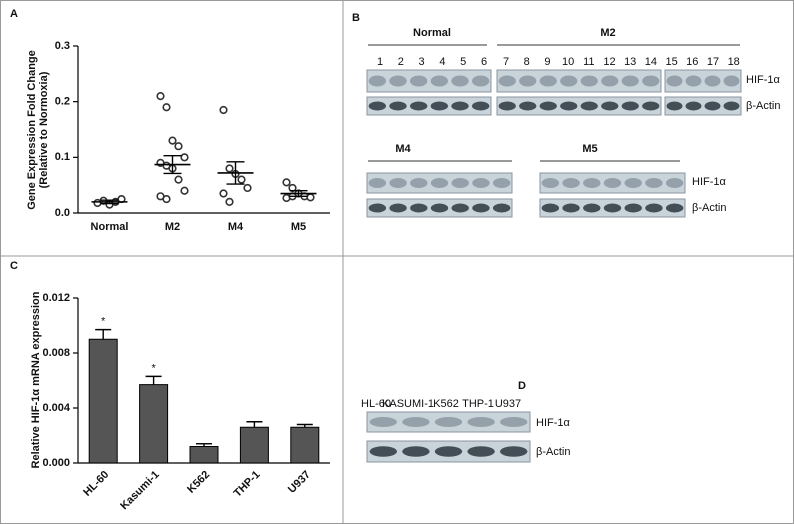  I want to click on lane-label: 10, so click(568, 62).